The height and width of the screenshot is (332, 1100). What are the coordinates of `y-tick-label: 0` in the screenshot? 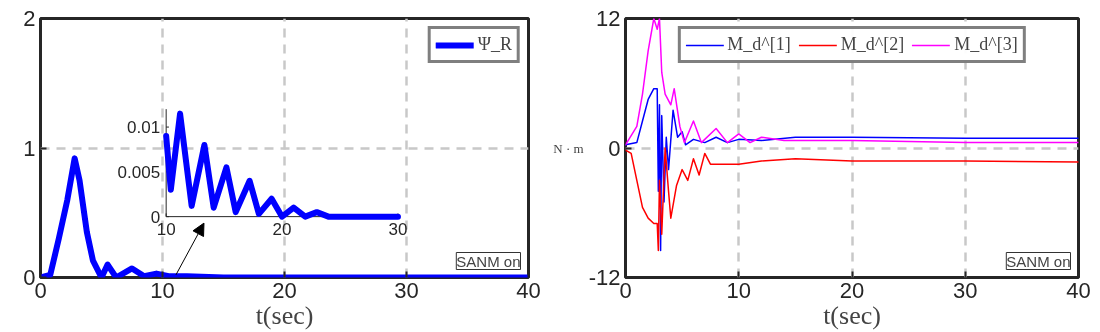 It's located at (614, 148).